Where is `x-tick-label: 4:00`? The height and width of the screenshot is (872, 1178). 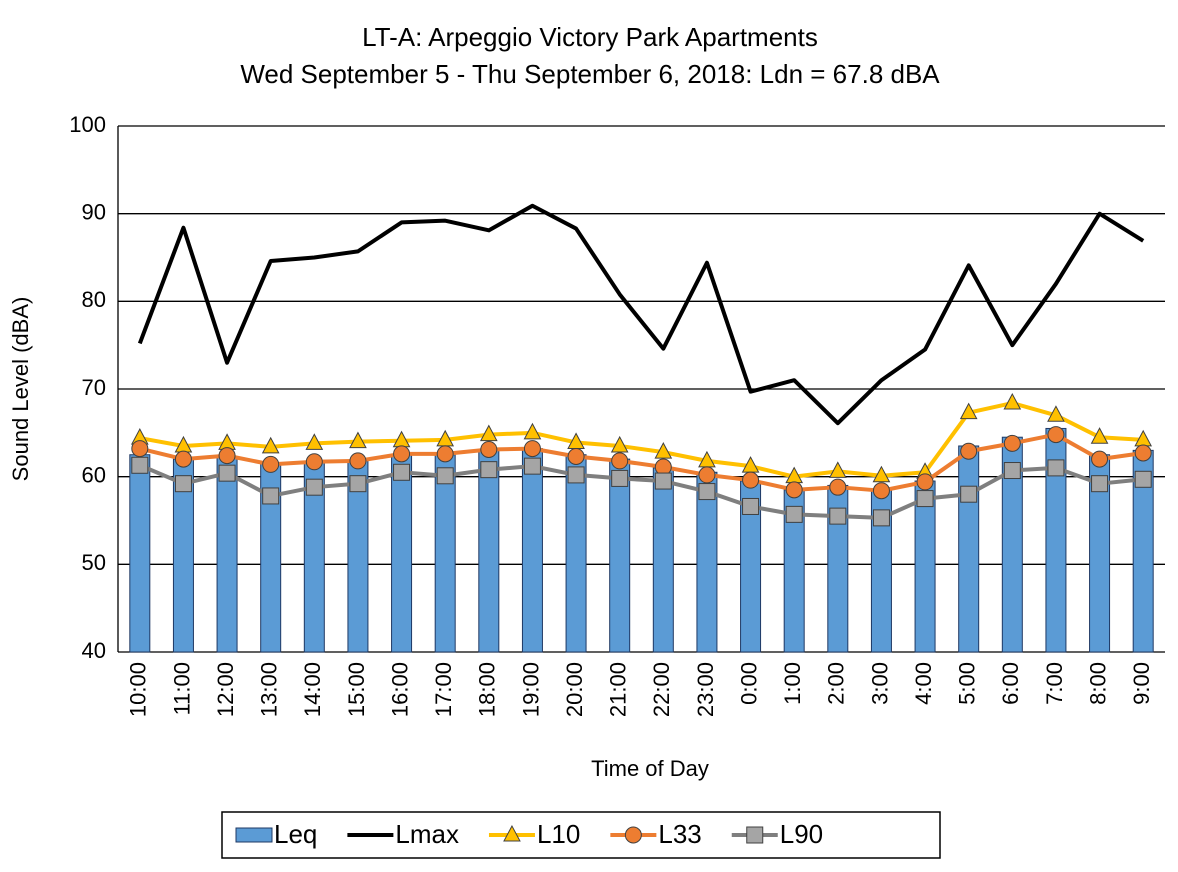 x-tick-label: 4:00 is located at coordinates (923, 683).